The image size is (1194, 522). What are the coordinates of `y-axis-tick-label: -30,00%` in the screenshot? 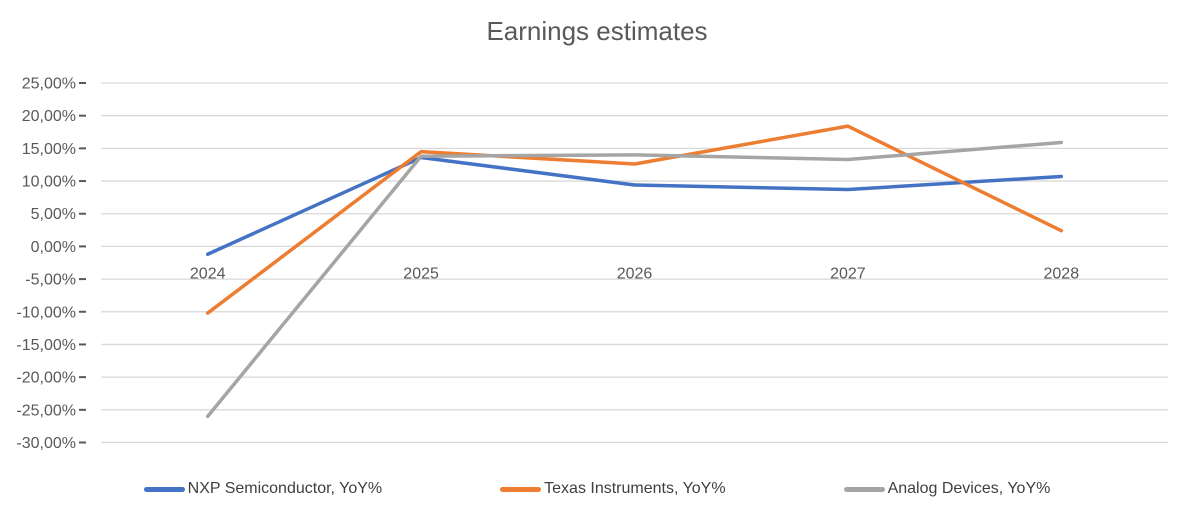 It's located at (46, 443).